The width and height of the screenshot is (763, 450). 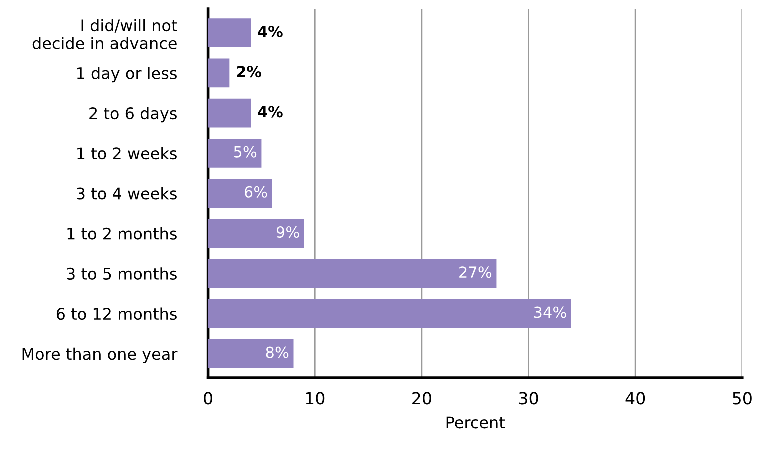 What do you see at coordinates (127, 193) in the screenshot?
I see `y-tick-label: 3 to 4 weeks` at bounding box center [127, 193].